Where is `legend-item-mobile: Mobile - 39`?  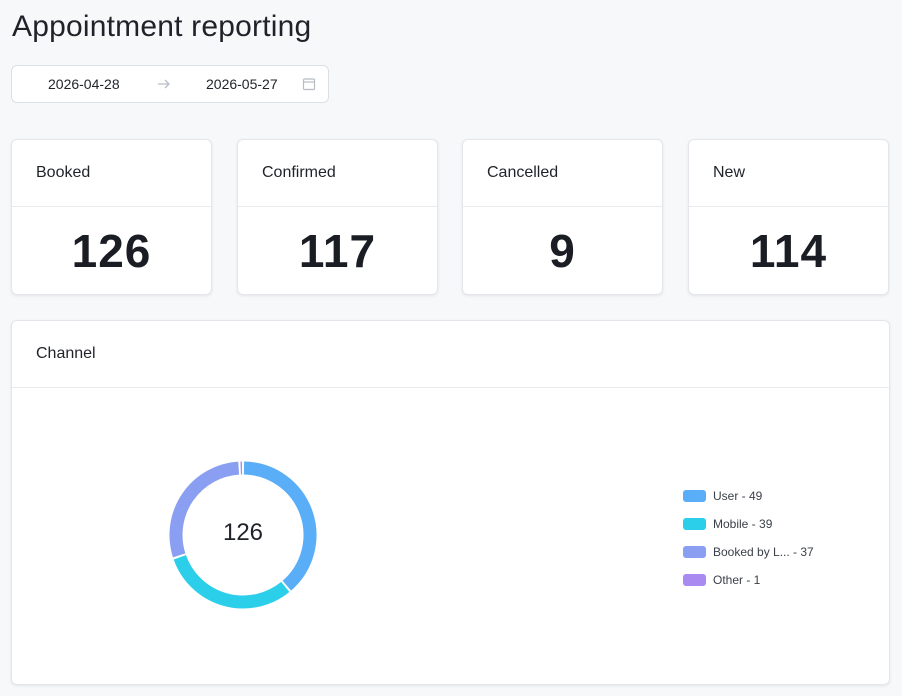 legend-item-mobile: Mobile - 39 is located at coordinates (748, 524).